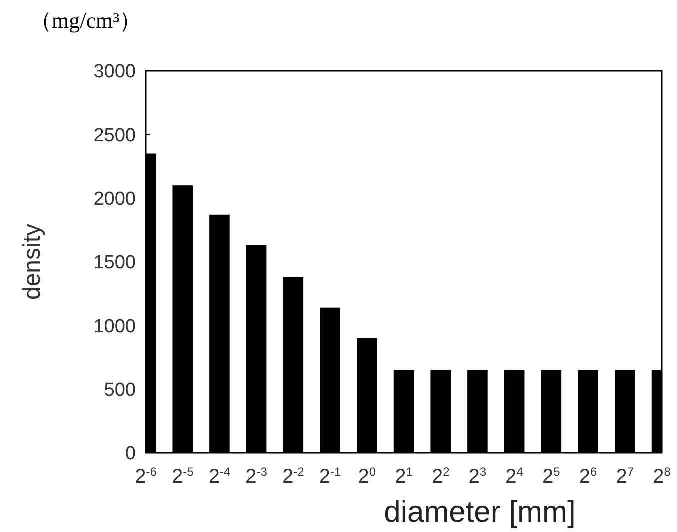 This screenshot has width=677, height=532. I want to click on x-tick-label: 2$^{4}$, so click(515, 476).